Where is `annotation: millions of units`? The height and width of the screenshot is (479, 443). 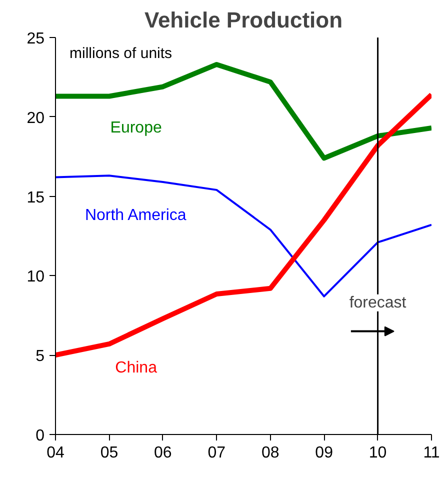
annotation: millions of units is located at coordinates (121, 53).